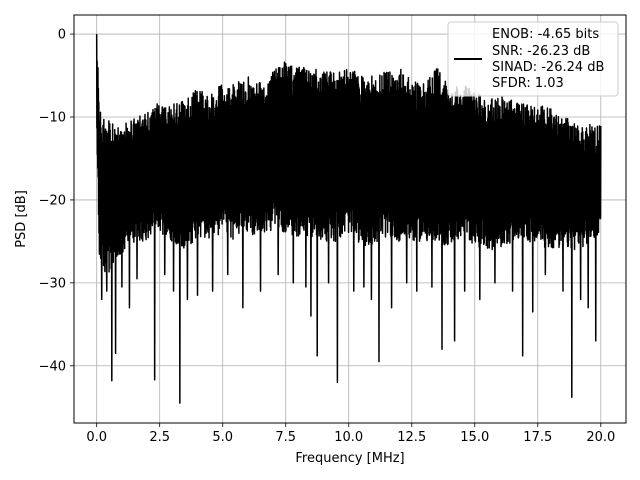 The image size is (640, 480). What do you see at coordinates (52, 366) in the screenshot?
I see `y-tick-label: −40` at bounding box center [52, 366].